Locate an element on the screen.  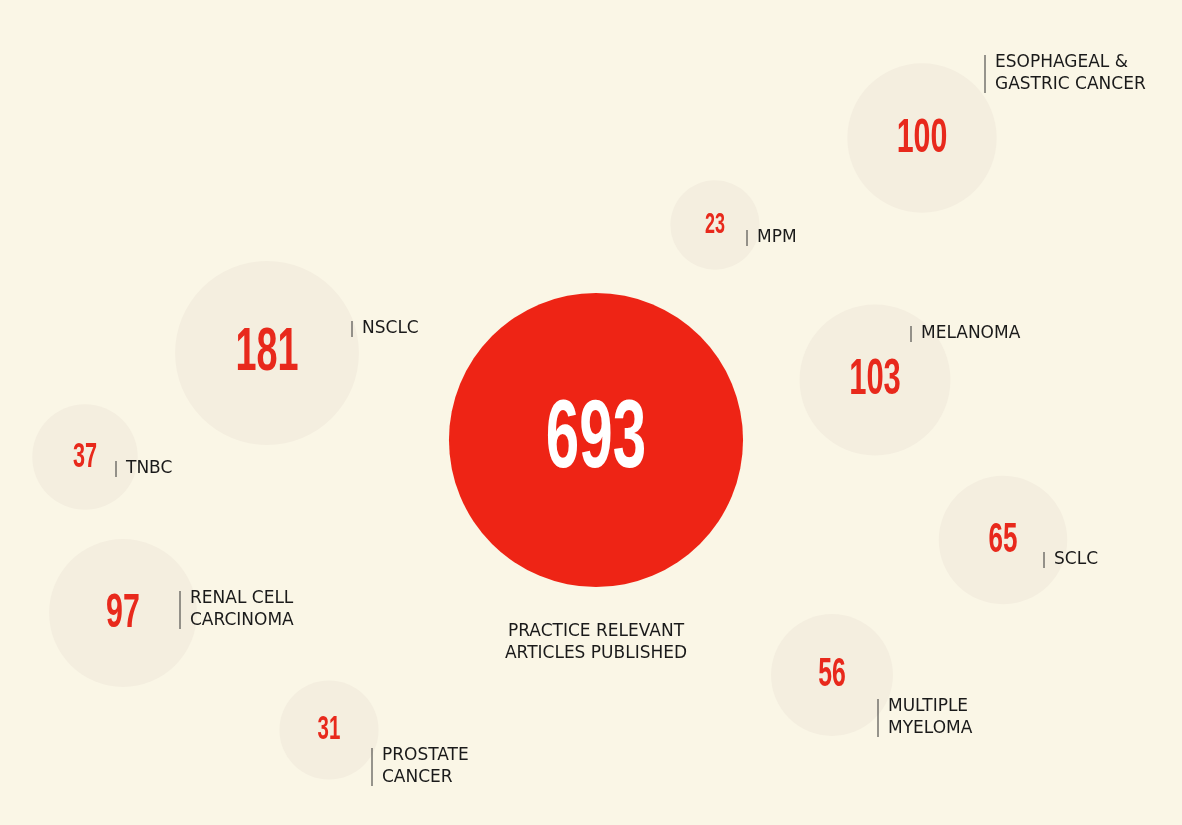
category-label: PRACTICE RELEVANT ARTICLES PUBLISHED is located at coordinates (596, 641).